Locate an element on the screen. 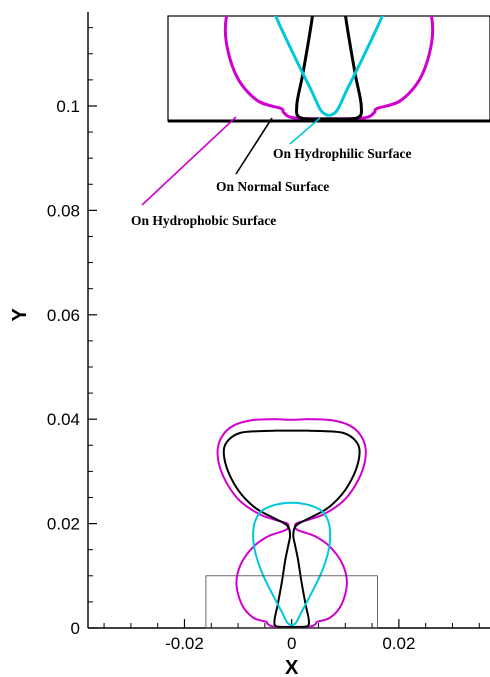 The image size is (490, 677). y-tick-label: 0.02 is located at coordinates (63, 524).